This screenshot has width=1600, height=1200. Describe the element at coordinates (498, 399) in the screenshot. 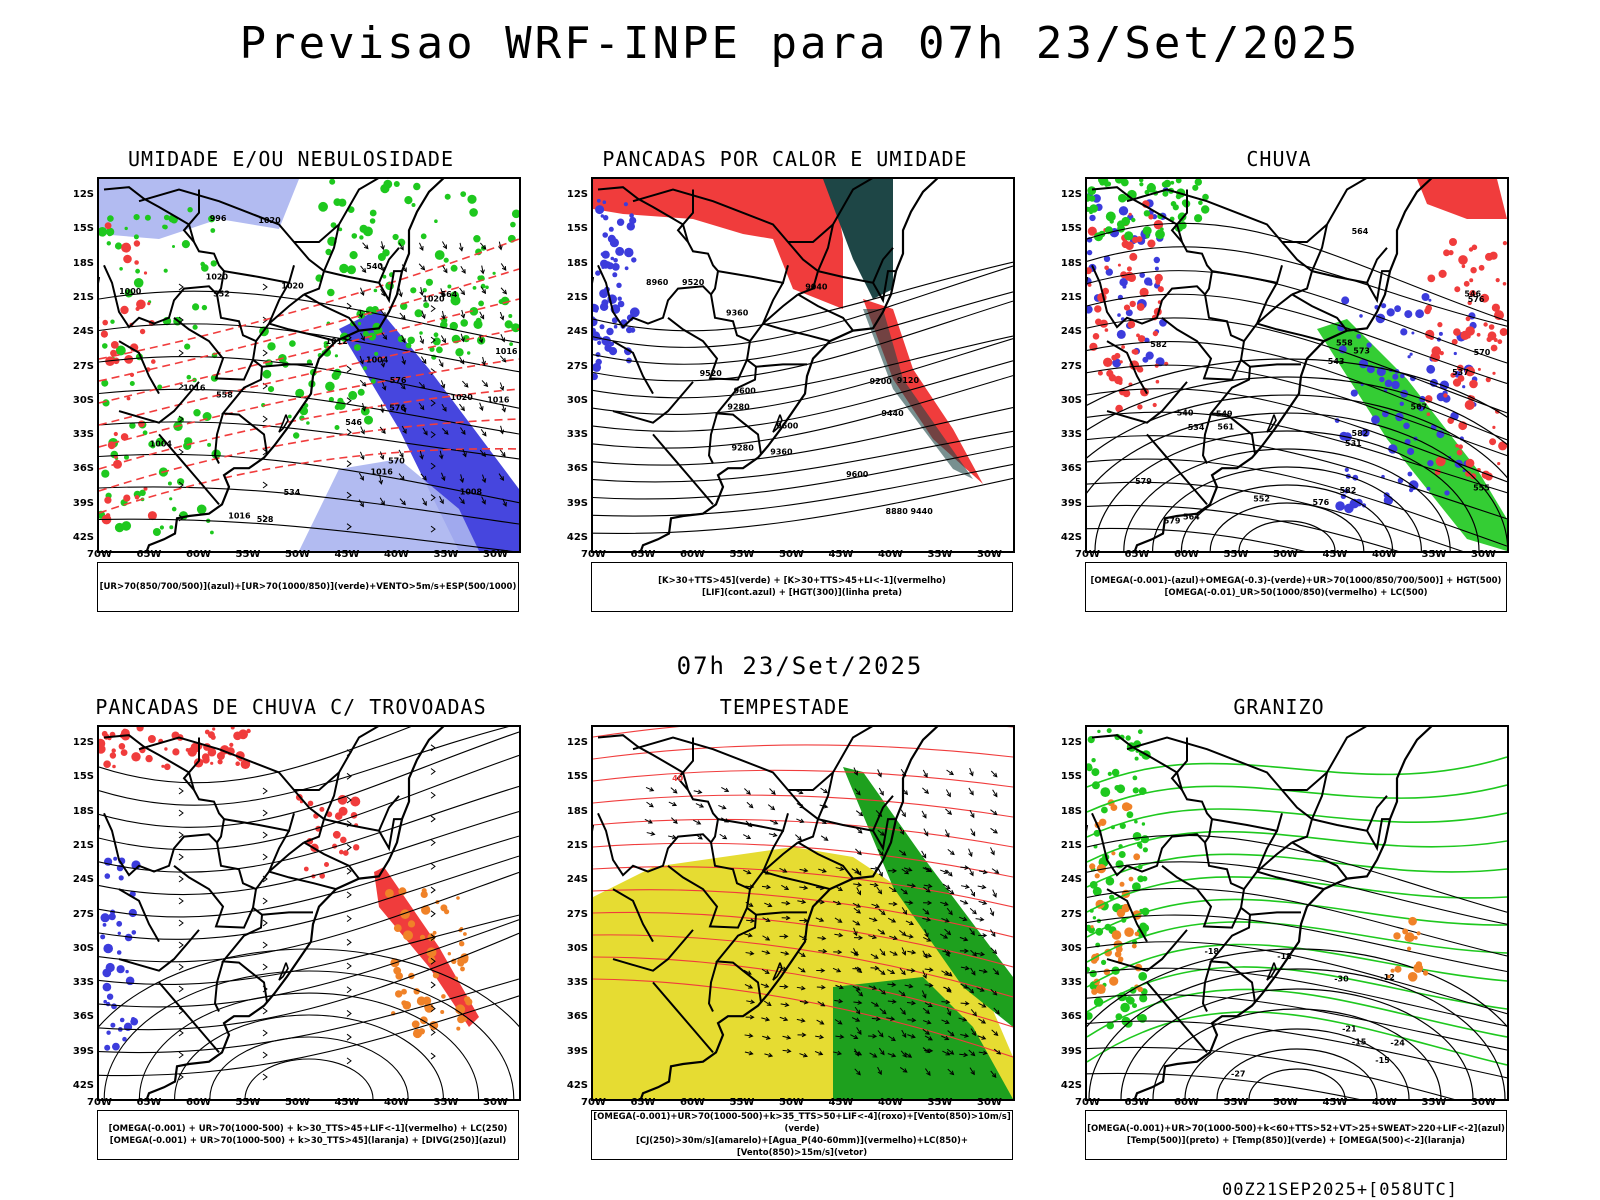

I see `contour-label: 1016` at that location.